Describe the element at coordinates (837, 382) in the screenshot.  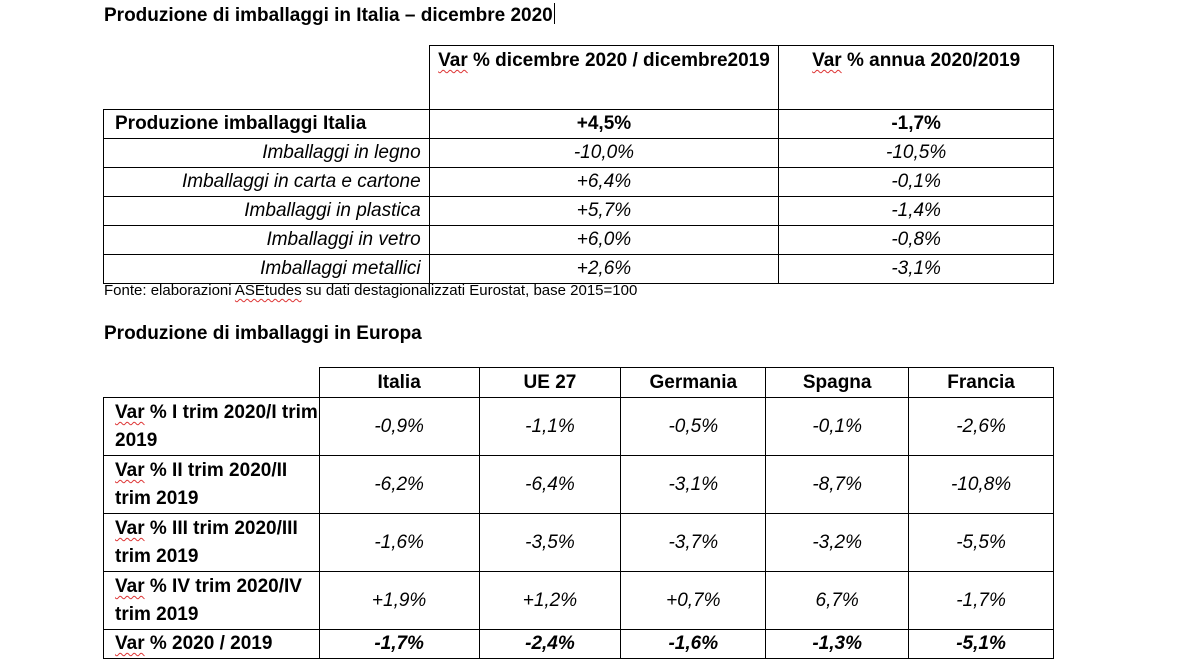
I see `column-header: Spagna` at that location.